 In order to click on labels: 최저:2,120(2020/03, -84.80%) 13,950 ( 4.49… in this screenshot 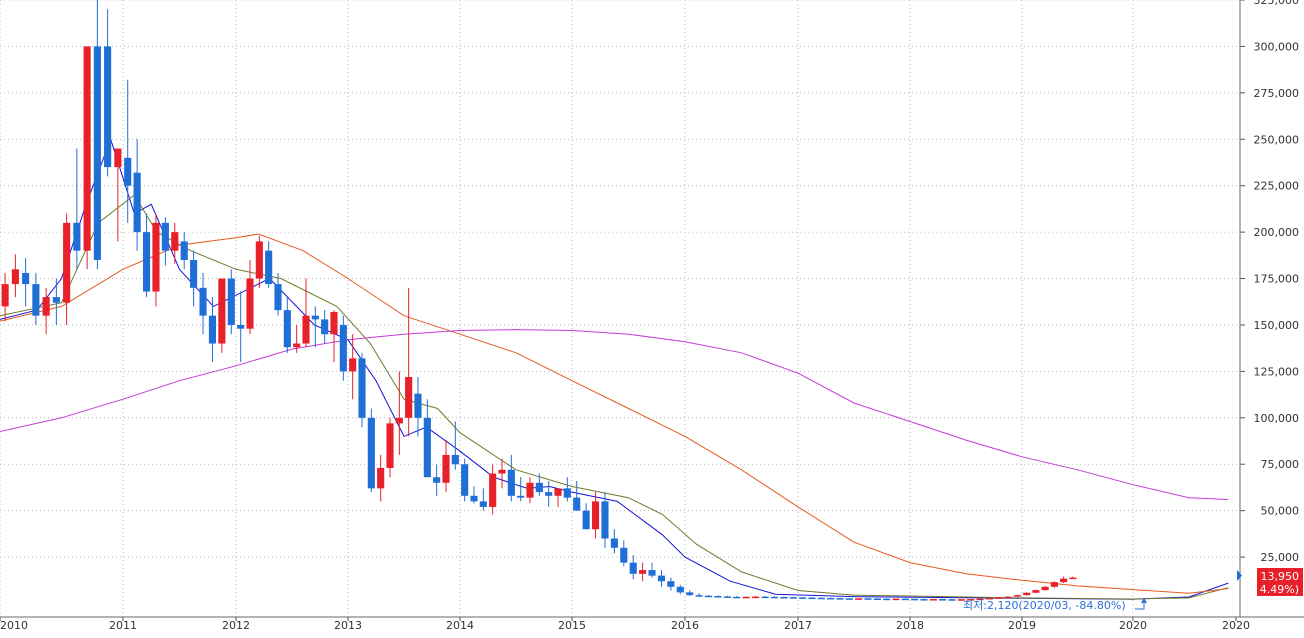, I will do `click(1133, 590)`.